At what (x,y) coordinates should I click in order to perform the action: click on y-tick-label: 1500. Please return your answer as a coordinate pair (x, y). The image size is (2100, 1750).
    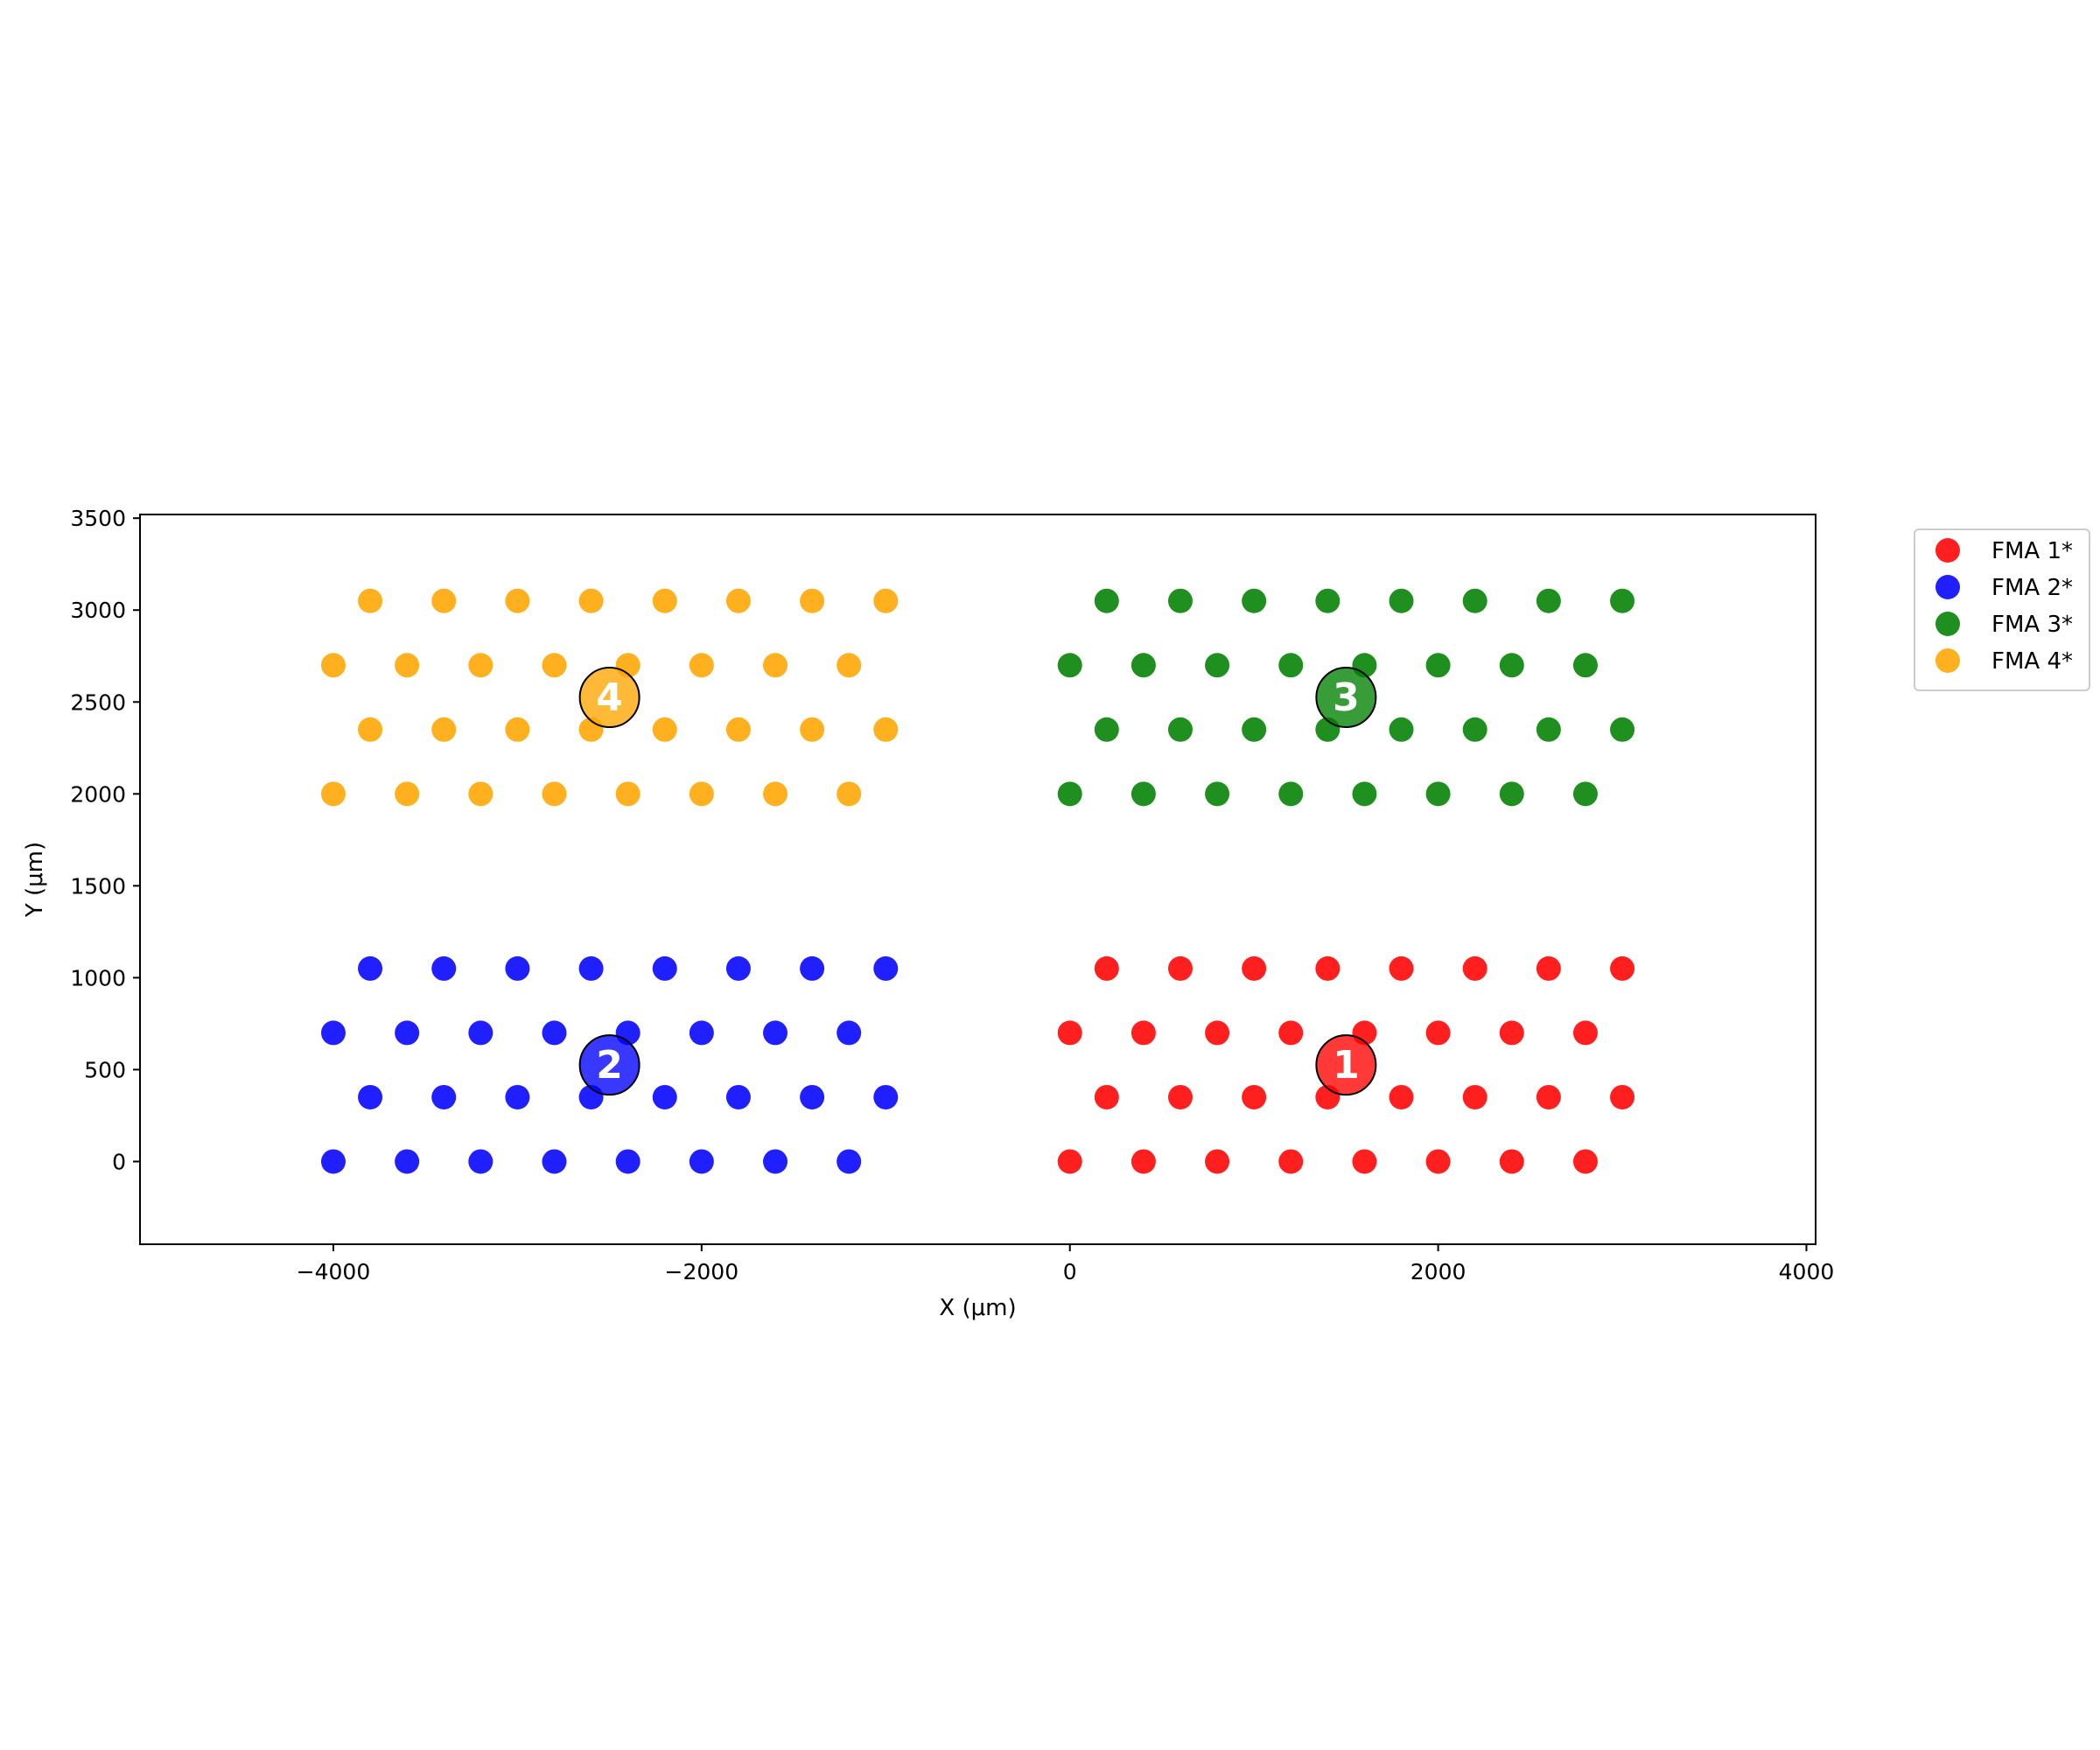
    Looking at the image, I should click on (98, 886).